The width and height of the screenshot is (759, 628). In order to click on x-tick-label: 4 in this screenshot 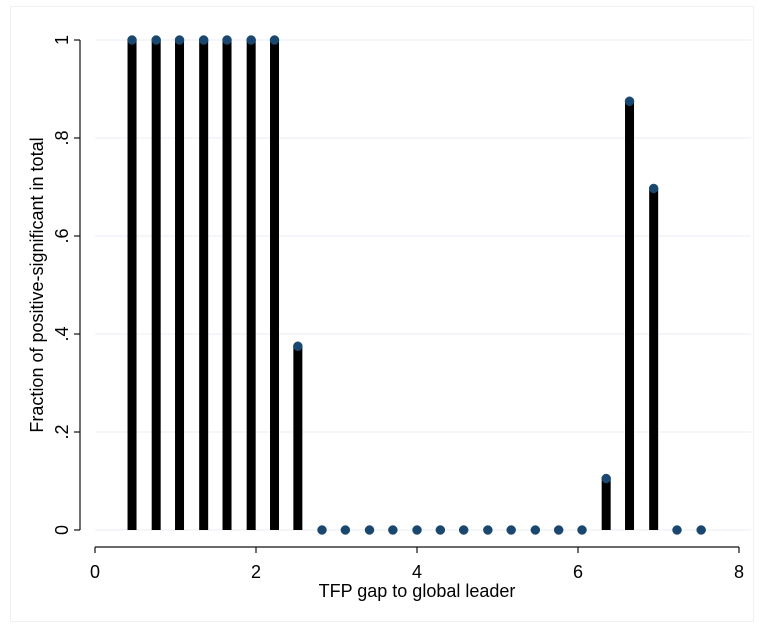, I will do `click(417, 572)`.